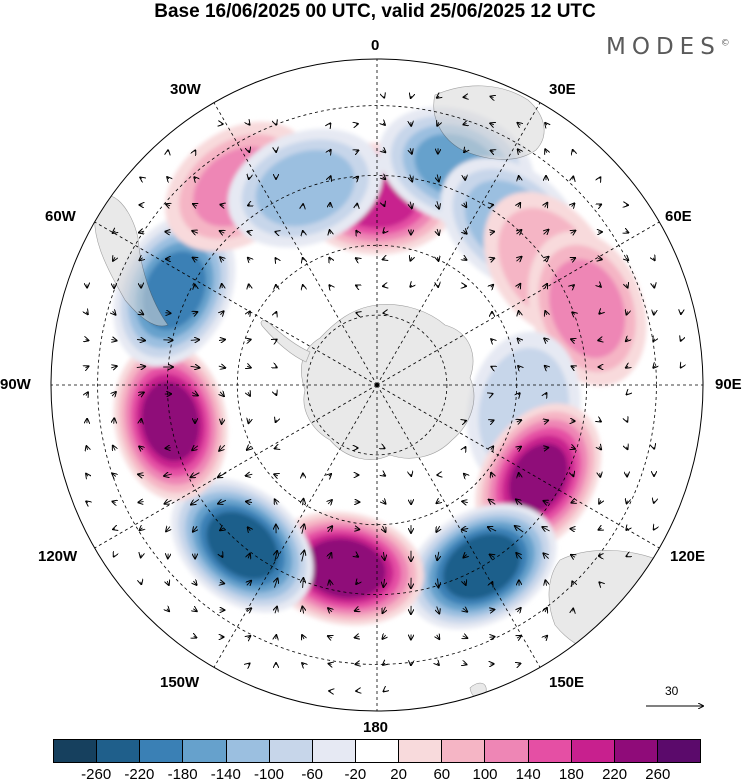 This screenshot has height=783, width=750. What do you see at coordinates (567, 682) in the screenshot?
I see `lon-label-150e: 150E` at bounding box center [567, 682].